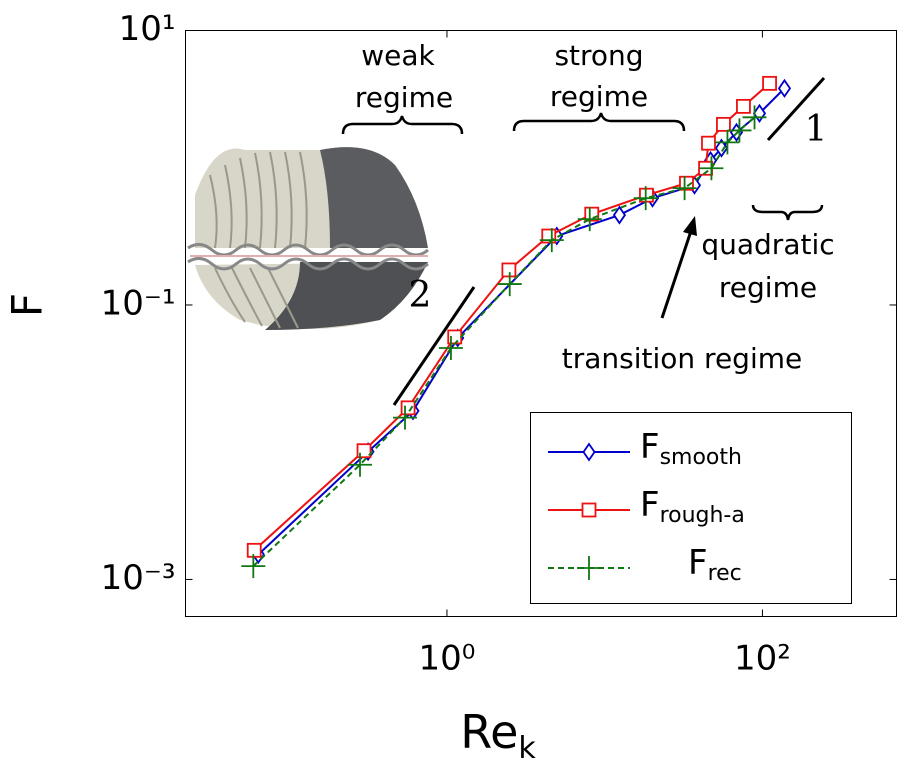 The height and width of the screenshot is (758, 898). I want to click on x-tick-label: 10⁰, so click(447, 659).